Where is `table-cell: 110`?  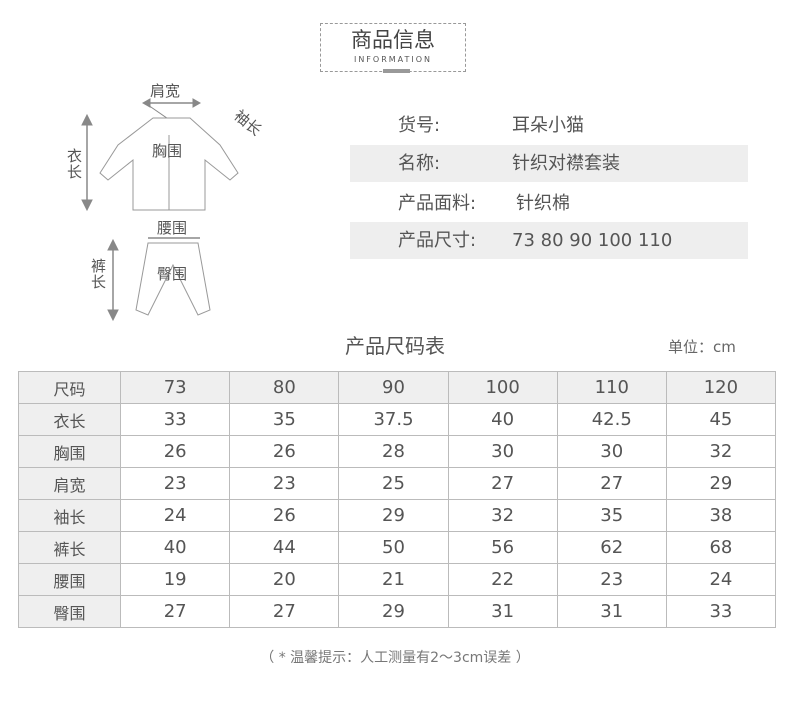
table-cell: 110 is located at coordinates (611, 387).